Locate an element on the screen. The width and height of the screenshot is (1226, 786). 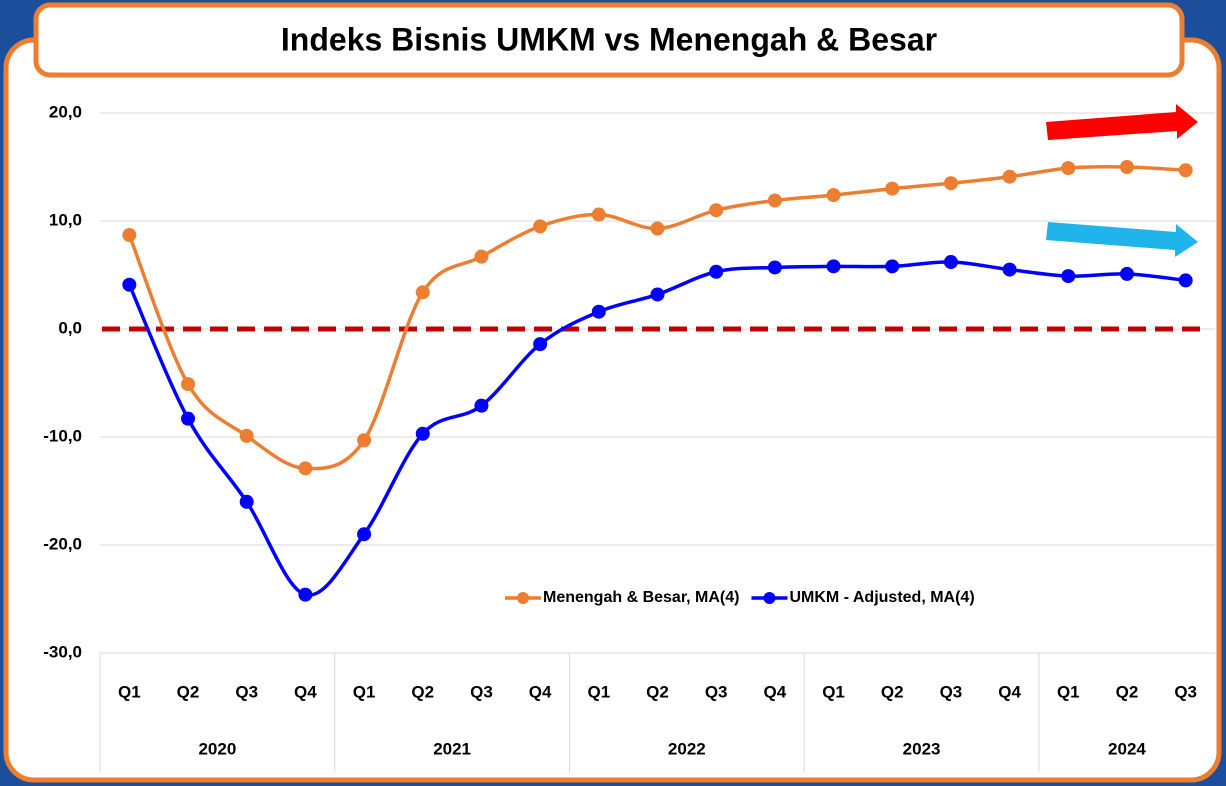
x-group-label: 2024 is located at coordinates (1127, 748).